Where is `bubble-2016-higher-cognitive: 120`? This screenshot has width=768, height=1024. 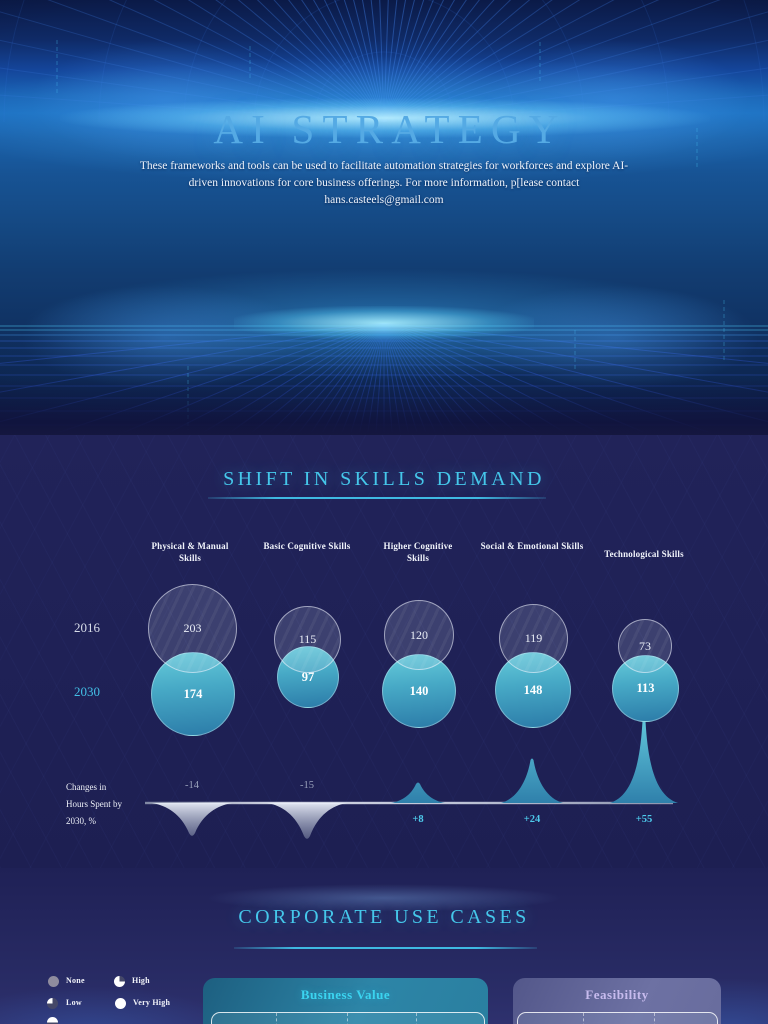 bubble-2016-higher-cognitive: 120 is located at coordinates (419, 635).